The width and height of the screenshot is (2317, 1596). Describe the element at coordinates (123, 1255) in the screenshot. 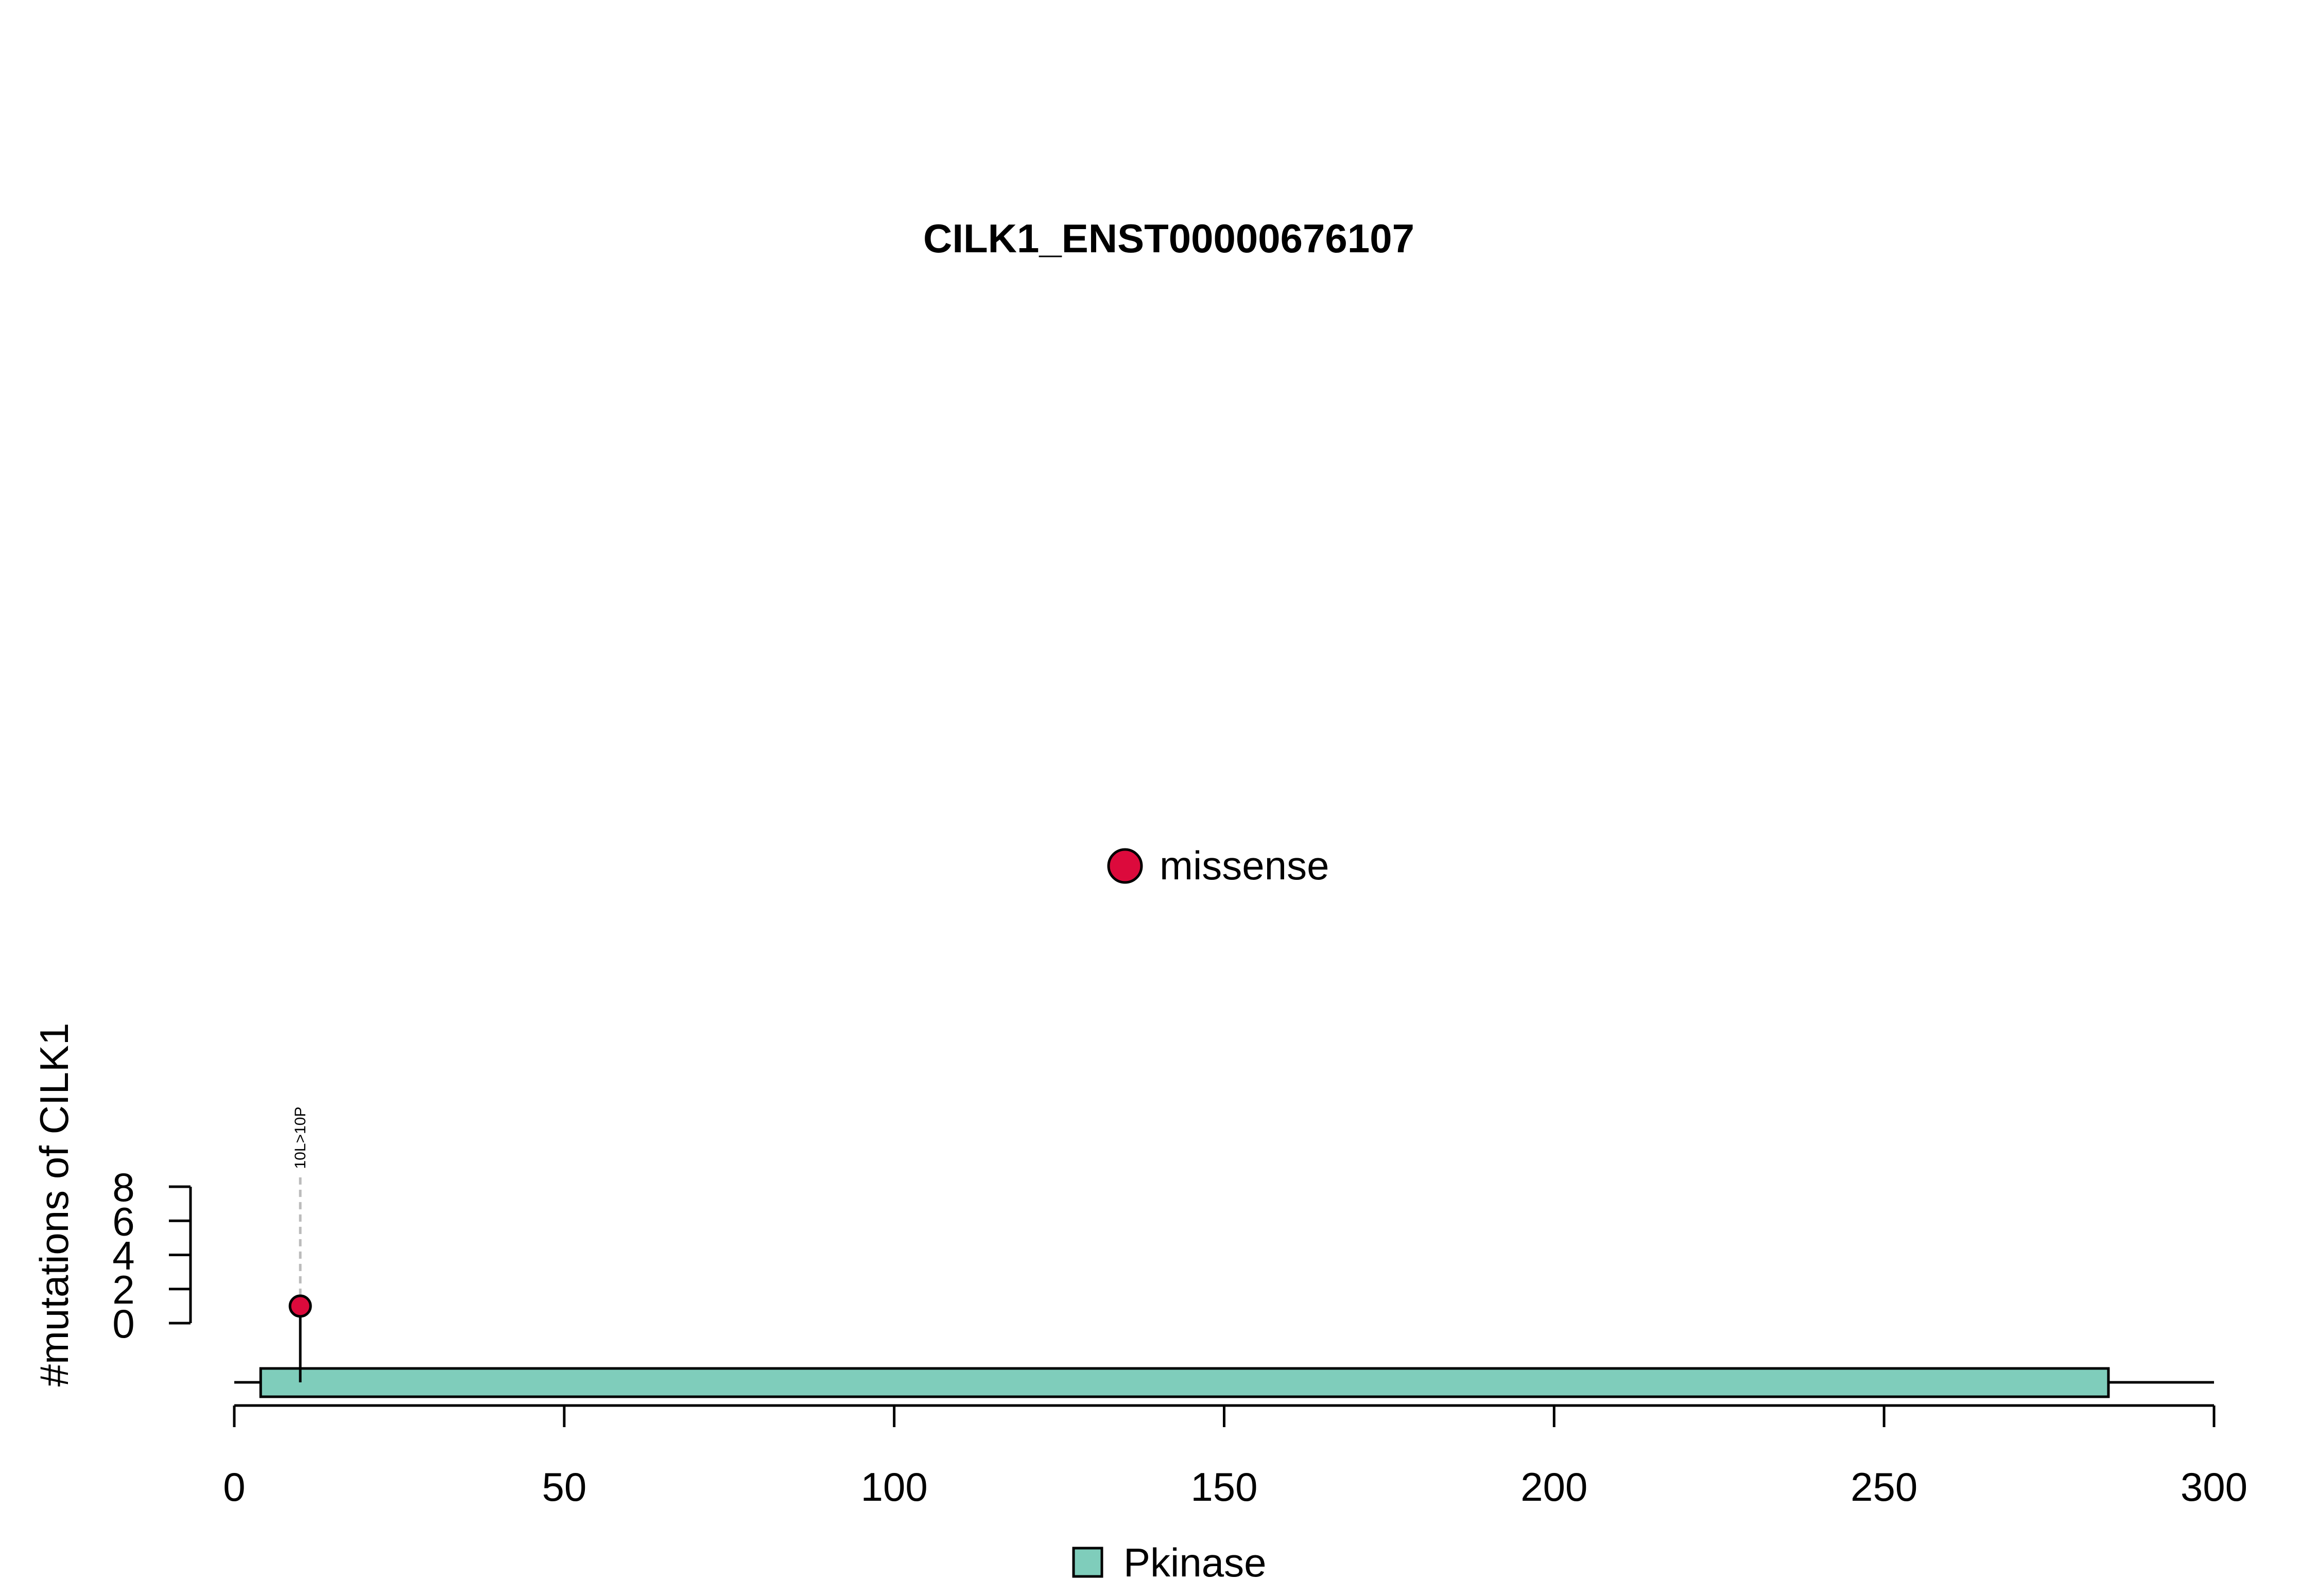

I see `y-tick-label: 4` at that location.